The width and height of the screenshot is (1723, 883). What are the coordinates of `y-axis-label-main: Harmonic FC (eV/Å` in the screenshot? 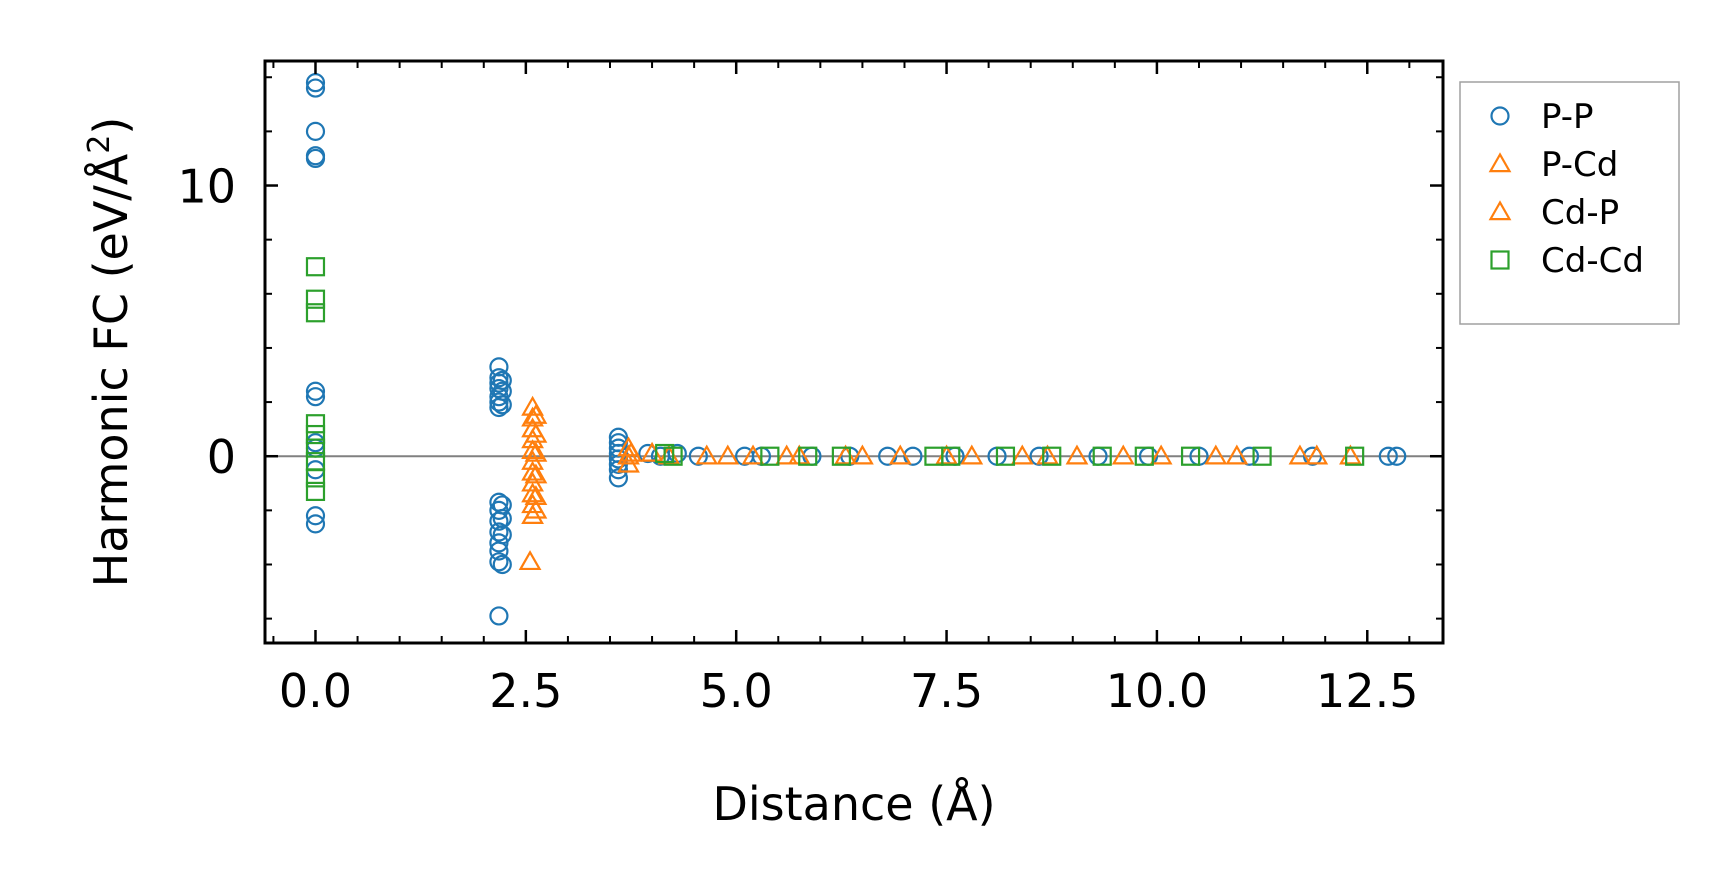 It's located at (111, 370).